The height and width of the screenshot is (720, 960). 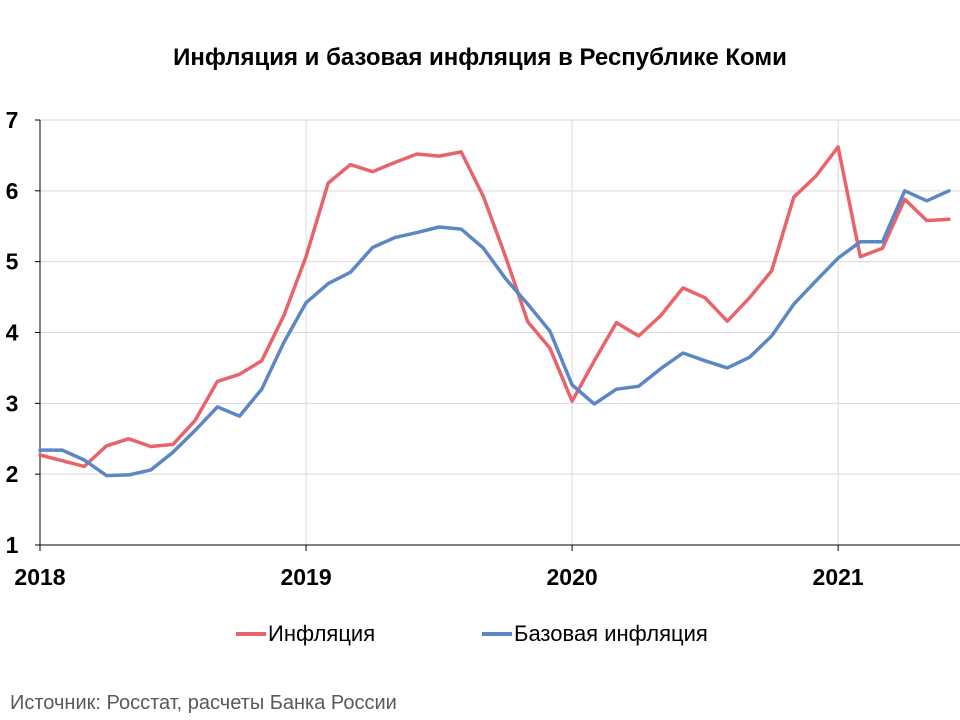 What do you see at coordinates (305, 577) in the screenshot?
I see `x-tick-label: 2019` at bounding box center [305, 577].